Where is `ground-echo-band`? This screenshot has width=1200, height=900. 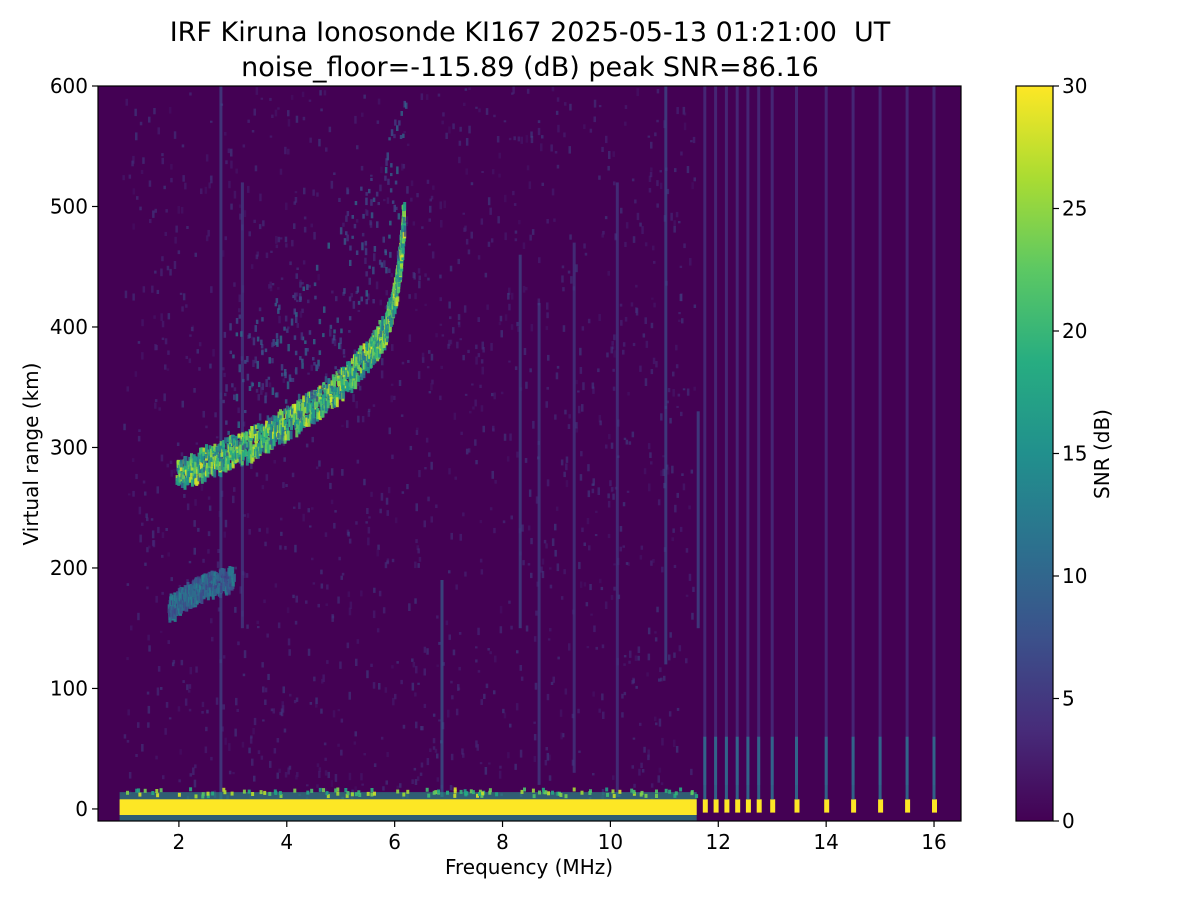
ground-echo-band is located at coordinates (409, 804).